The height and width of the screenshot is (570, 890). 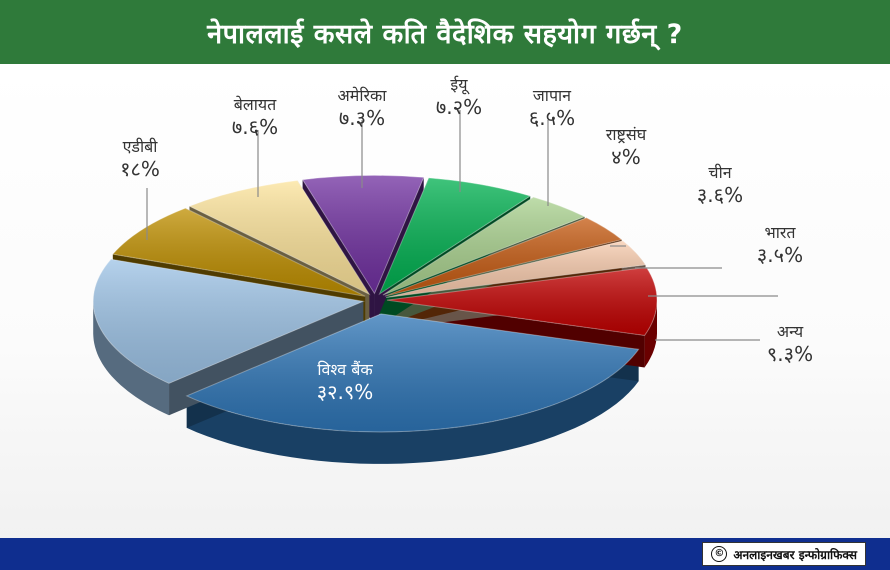 What do you see at coordinates (552, 95) in the screenshot?
I see `slice-label-name: जापान` at bounding box center [552, 95].